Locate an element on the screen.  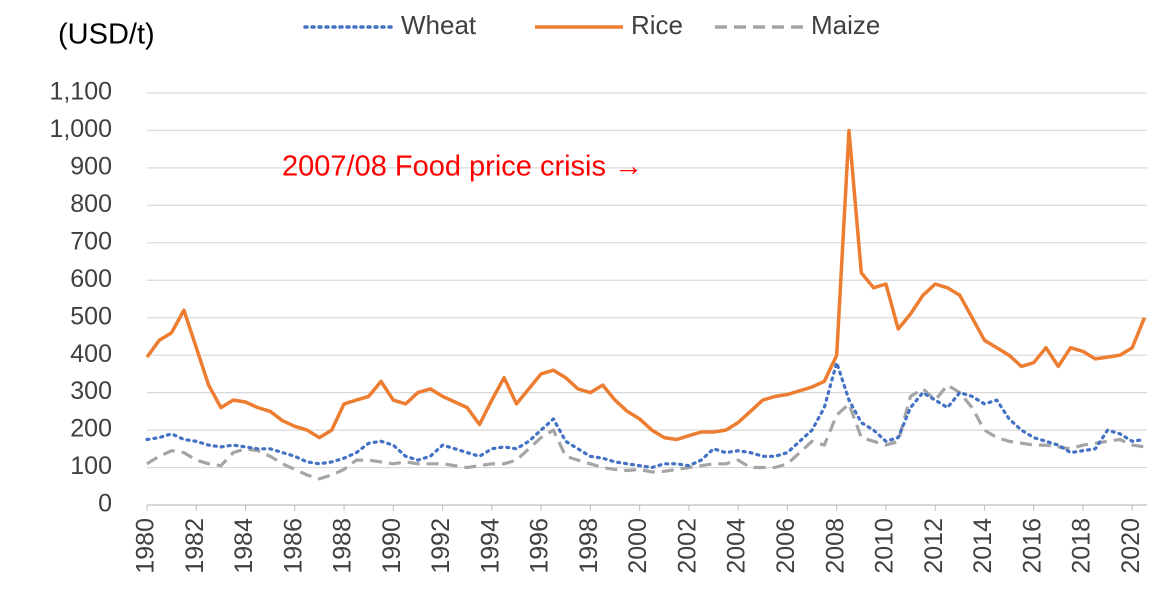
x-tick-label: 2002 is located at coordinates (687, 546).